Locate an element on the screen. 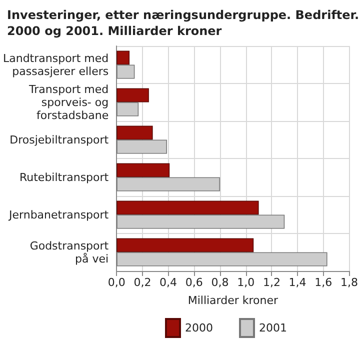 This screenshot has width=361, height=349. x-tick-label: 1,0 is located at coordinates (246, 282).